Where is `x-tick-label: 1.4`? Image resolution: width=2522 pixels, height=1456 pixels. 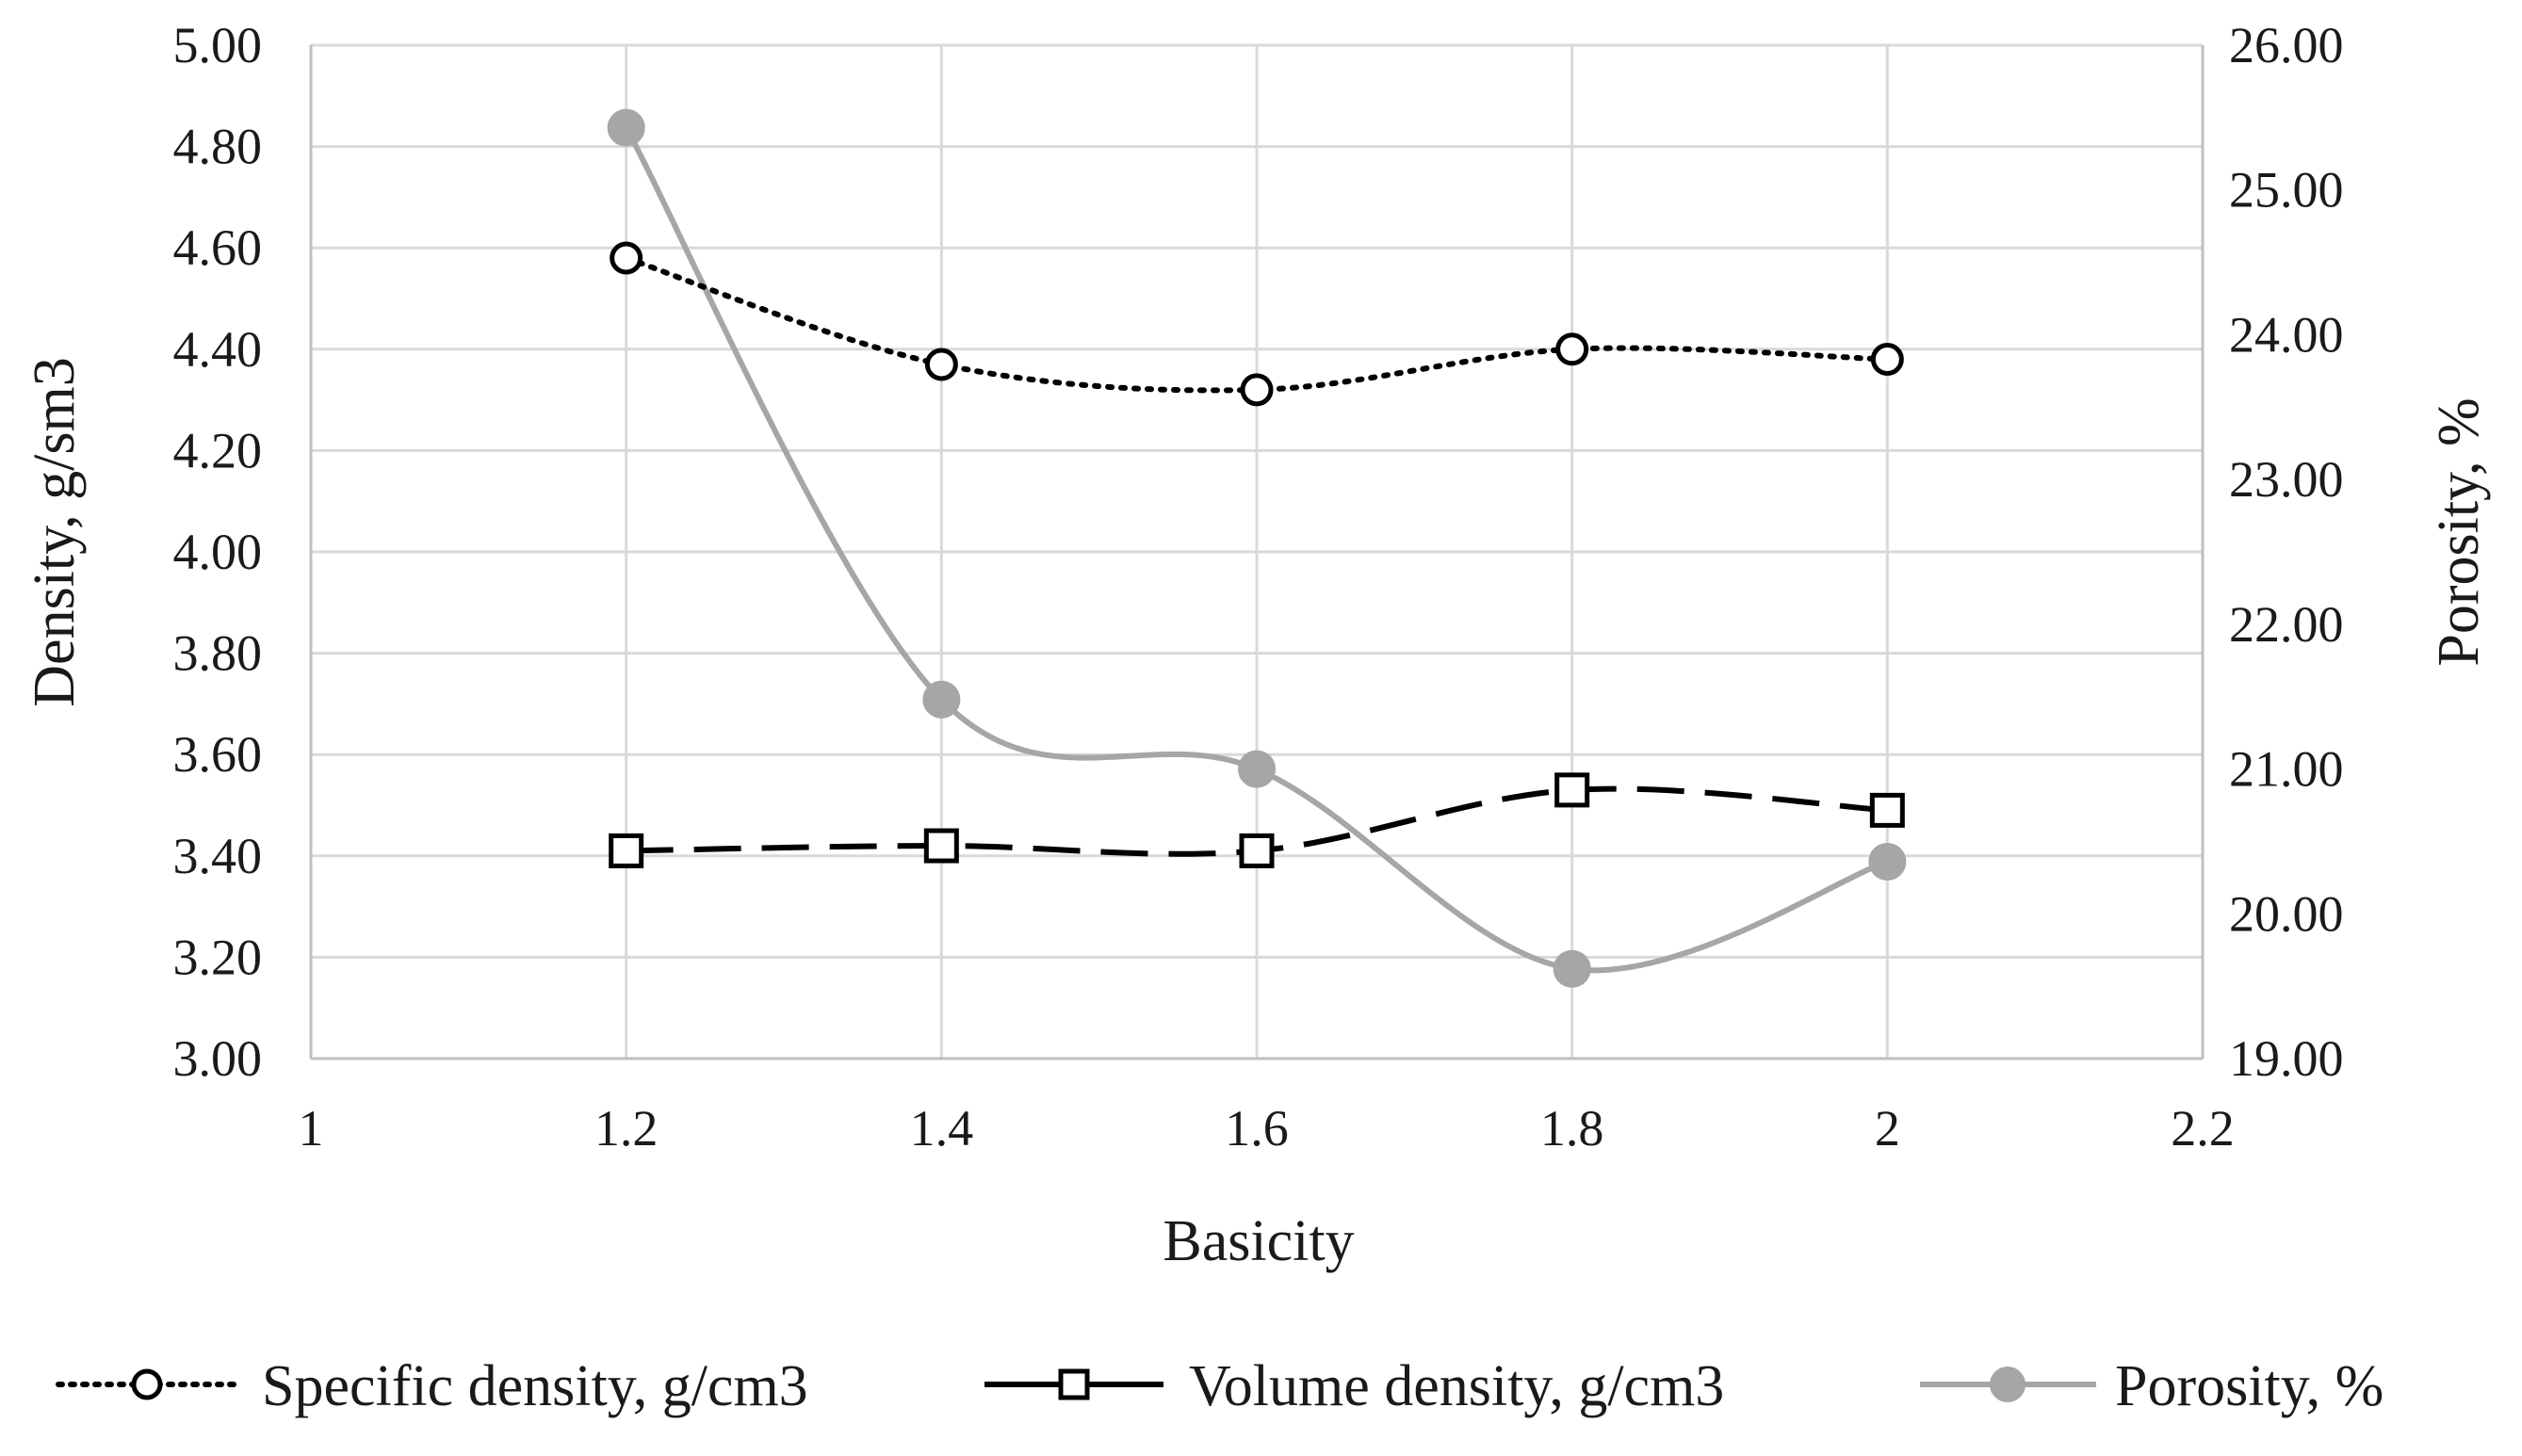 x-tick-label: 1.4 is located at coordinates (942, 1128).